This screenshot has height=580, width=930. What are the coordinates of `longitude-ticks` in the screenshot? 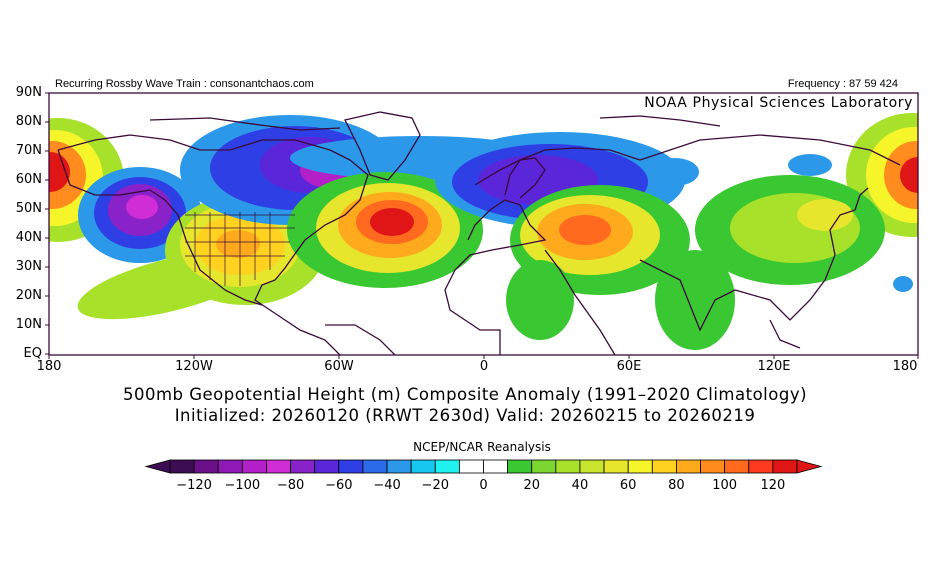 It's located at (483, 357).